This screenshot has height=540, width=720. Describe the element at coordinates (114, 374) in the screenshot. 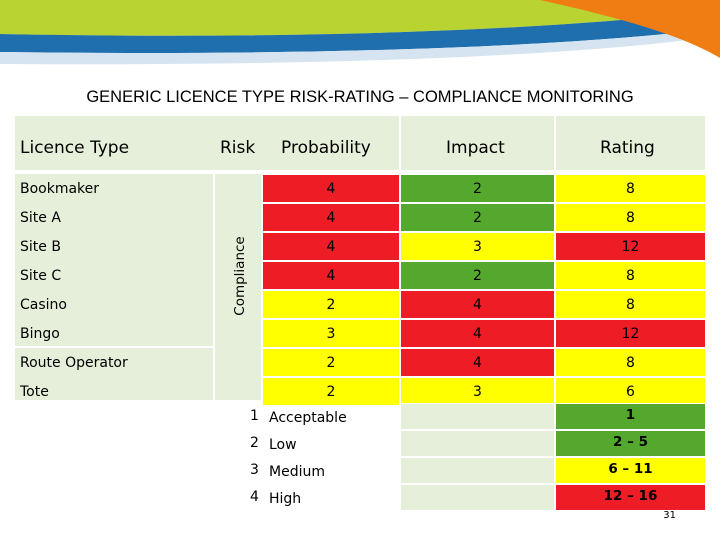

I see `licence-type-panel-lower` at that location.